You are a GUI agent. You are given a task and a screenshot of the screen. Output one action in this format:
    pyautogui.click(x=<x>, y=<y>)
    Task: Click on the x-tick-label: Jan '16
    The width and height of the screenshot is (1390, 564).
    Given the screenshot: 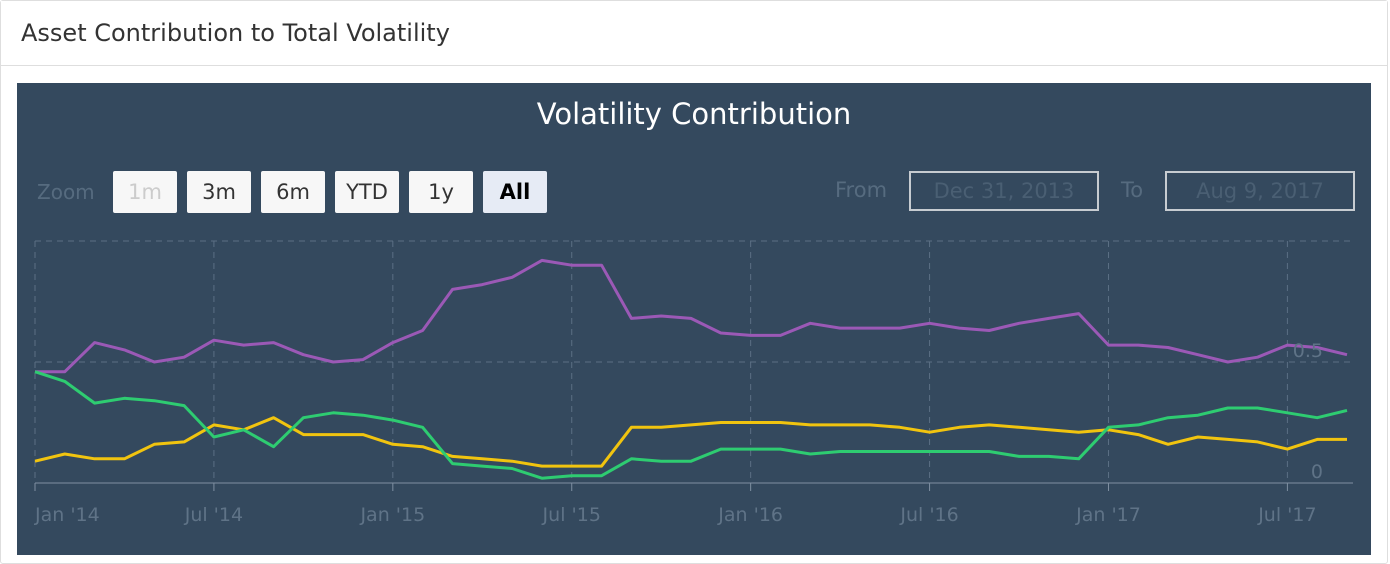 What is the action you would take?
    pyautogui.click(x=750, y=515)
    